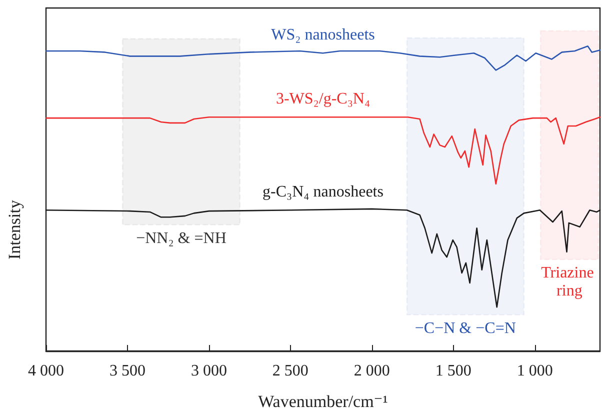  Describe the element at coordinates (127, 371) in the screenshot. I see `x-tick-label: 3 500` at that location.